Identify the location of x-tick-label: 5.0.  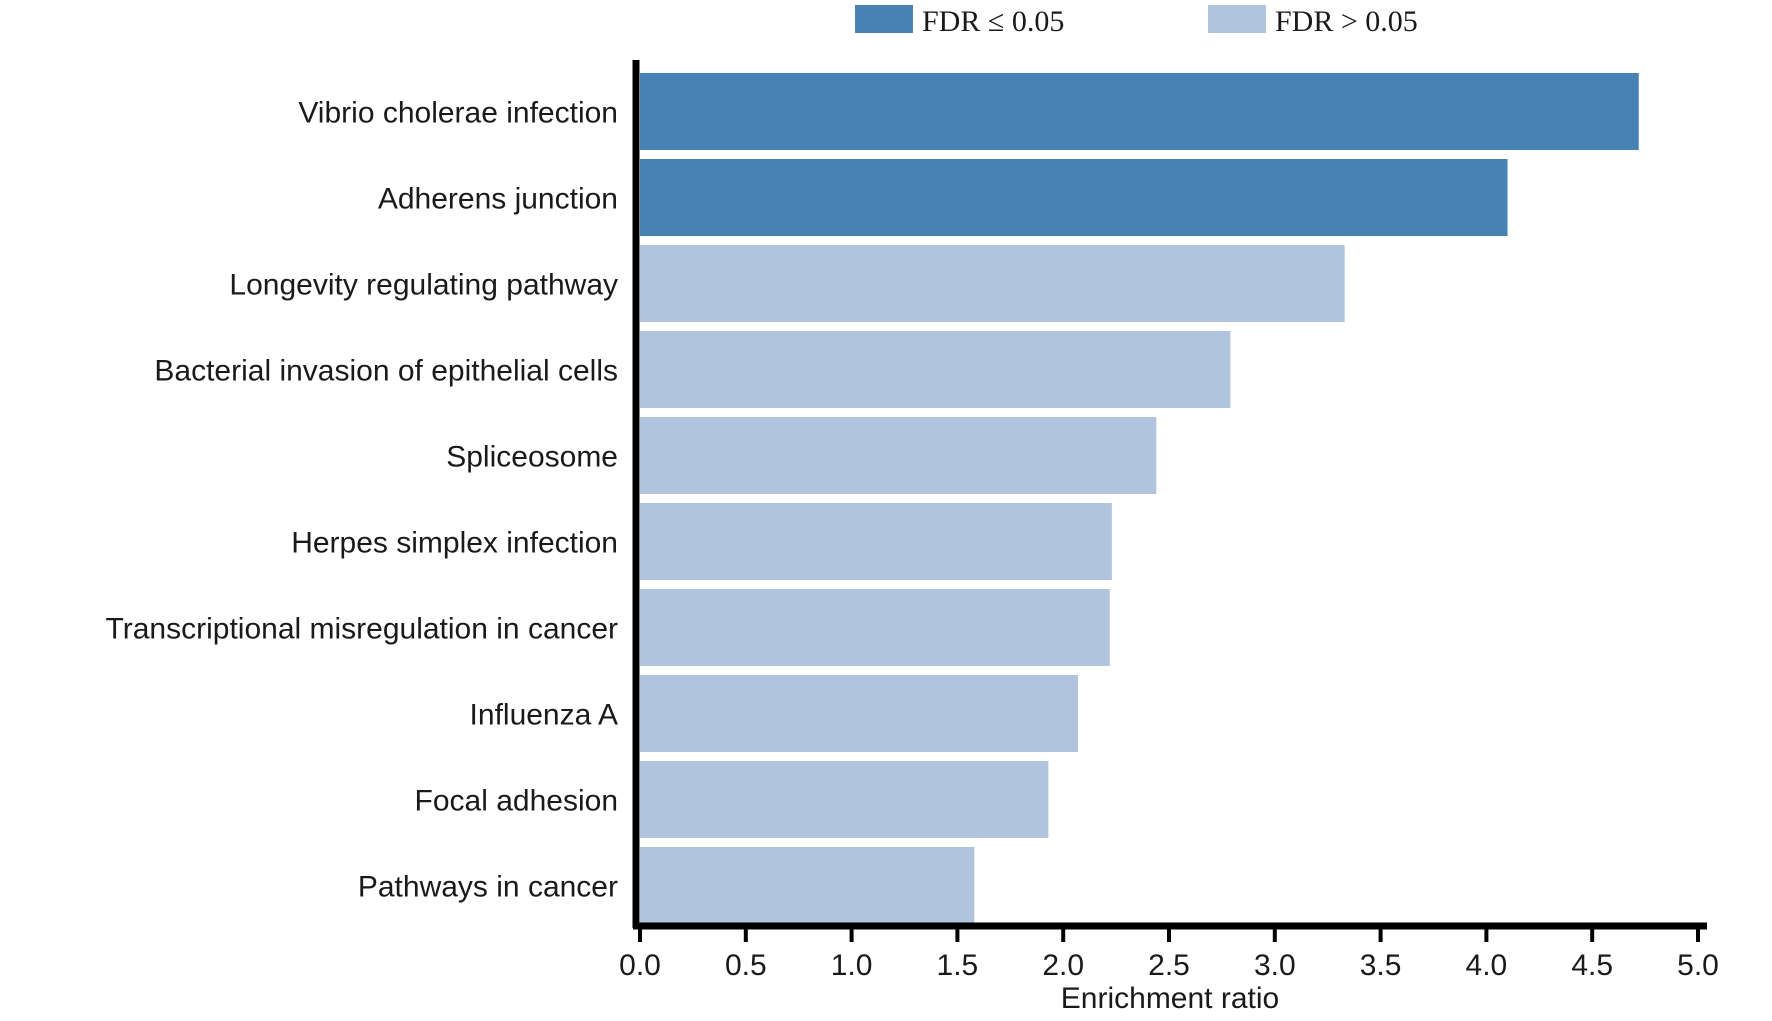
(1698, 965).